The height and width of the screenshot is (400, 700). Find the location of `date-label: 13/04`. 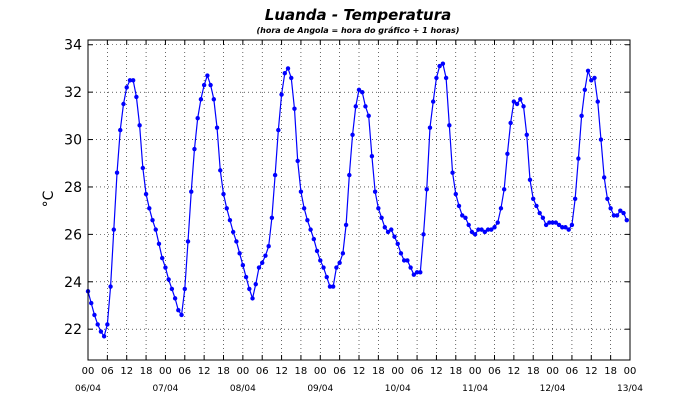

date-label: 13/04 is located at coordinates (630, 389).